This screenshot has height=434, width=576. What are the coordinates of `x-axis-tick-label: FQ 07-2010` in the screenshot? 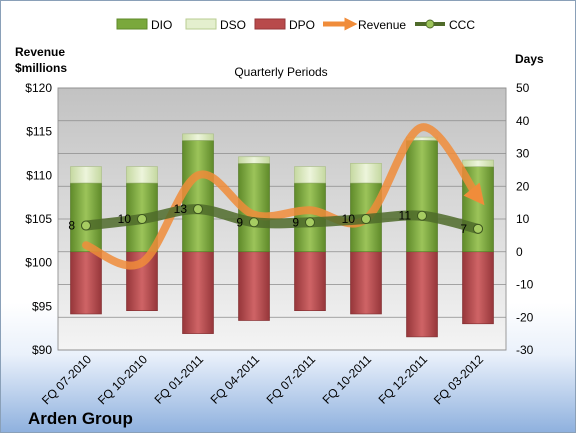 It's located at (66, 379).